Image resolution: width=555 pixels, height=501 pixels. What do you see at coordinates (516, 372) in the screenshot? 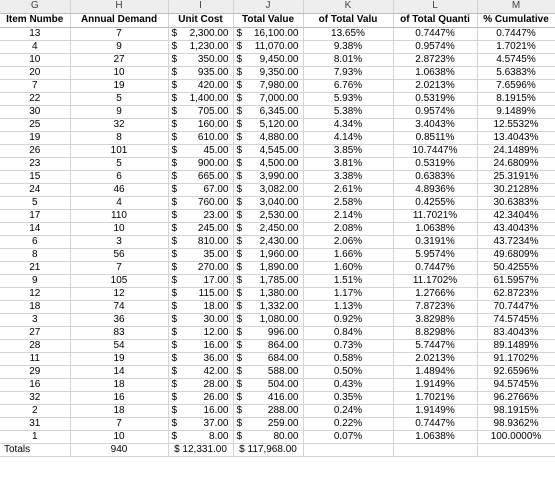
I see `cumulative-cell: 92.6596%` at bounding box center [516, 372].